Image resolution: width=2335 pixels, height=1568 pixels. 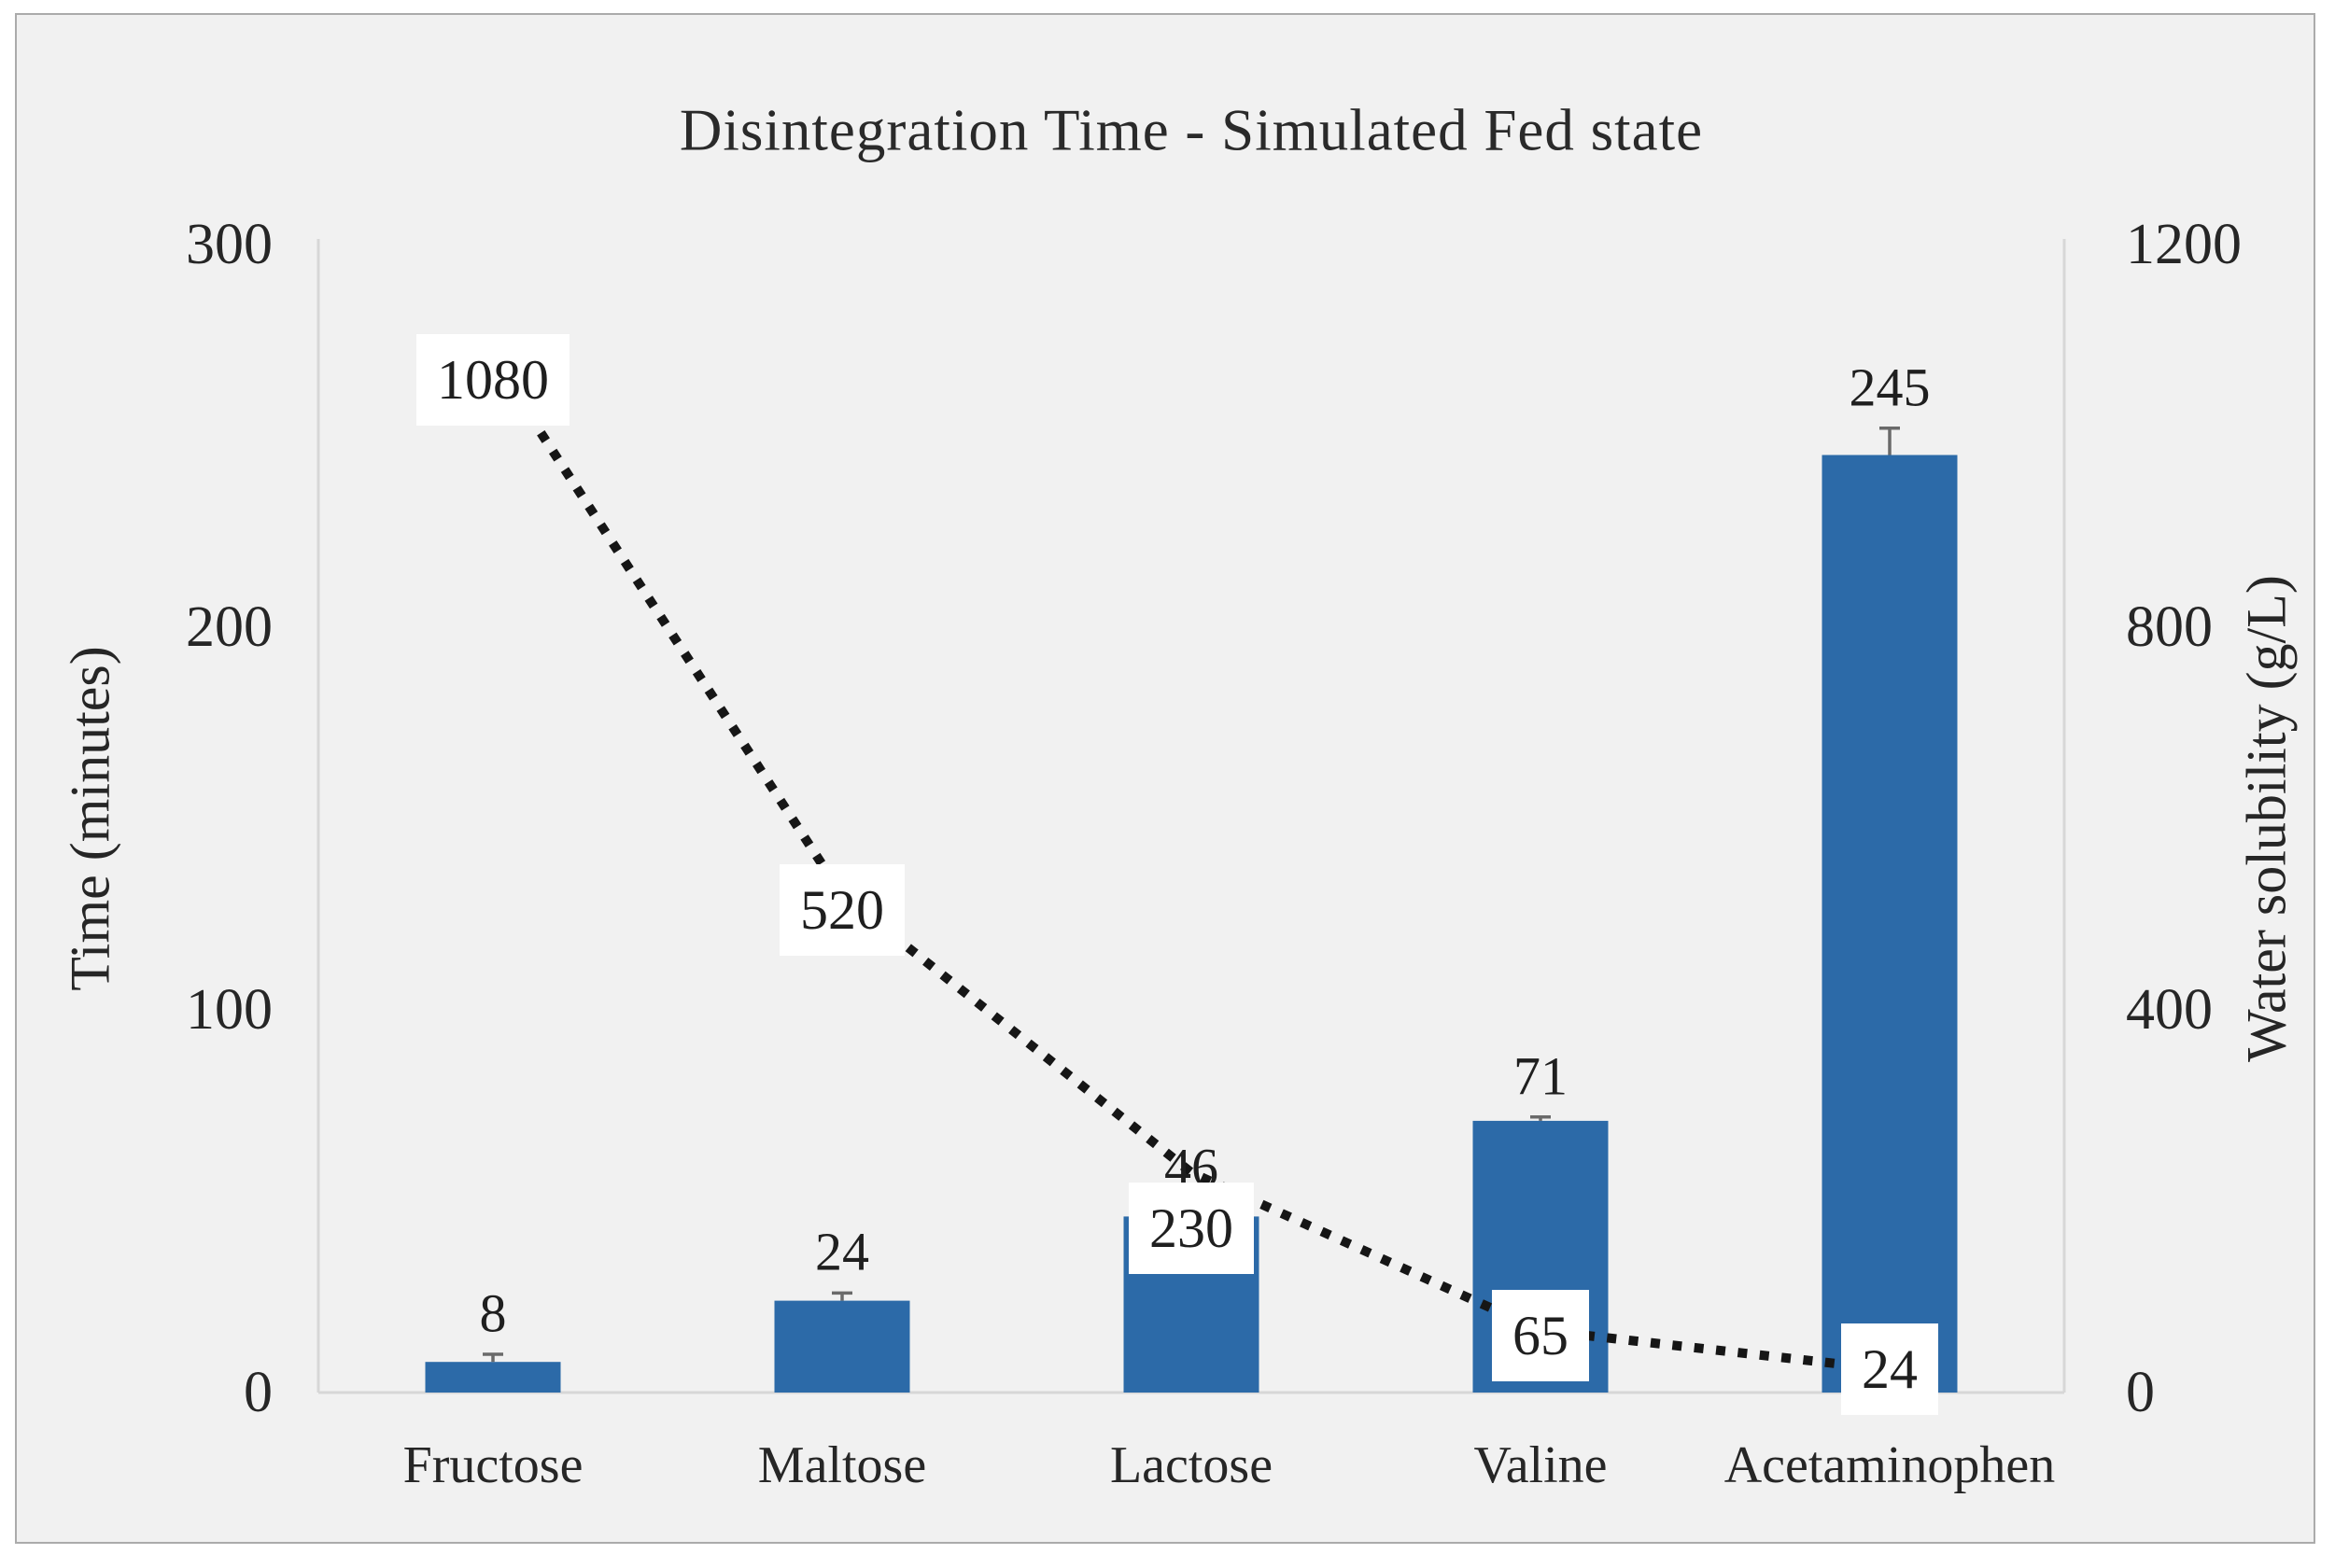 What do you see at coordinates (493, 1313) in the screenshot?
I see `bar-value-fructose: 8` at bounding box center [493, 1313].